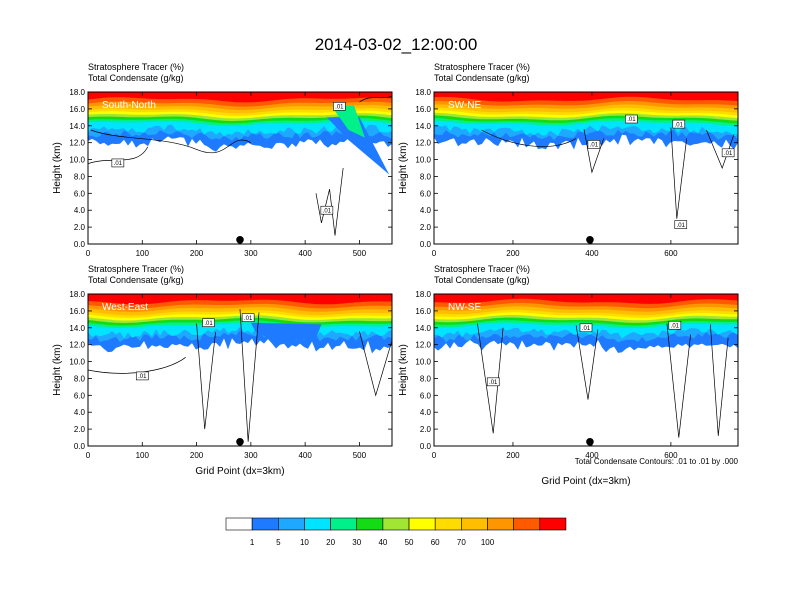 The image size is (792, 612). Describe the element at coordinates (423, 345) in the screenshot. I see `y-tick-label: 12.0` at that location.